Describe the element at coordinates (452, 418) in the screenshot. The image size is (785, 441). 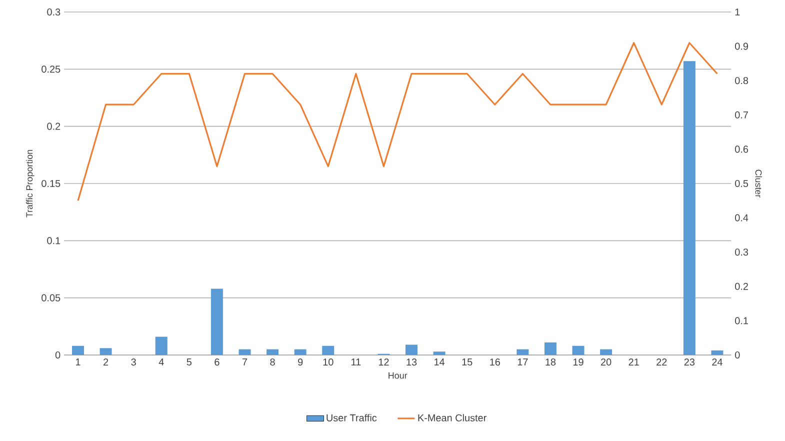
I see `legend-label: K-Mean Cluster` at that location.